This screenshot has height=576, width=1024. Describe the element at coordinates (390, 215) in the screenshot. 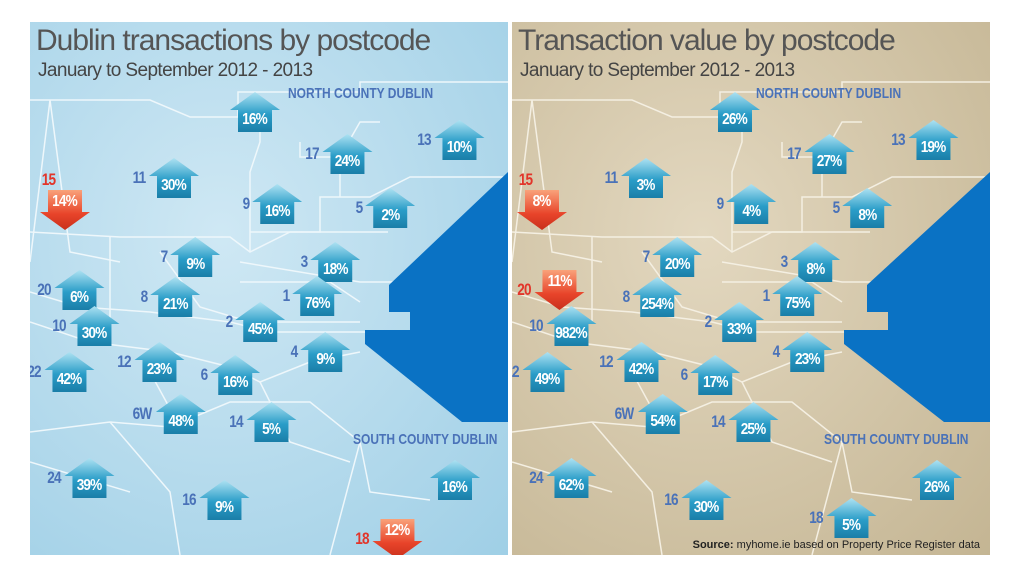

I see `change-percent: 2%` at that location.